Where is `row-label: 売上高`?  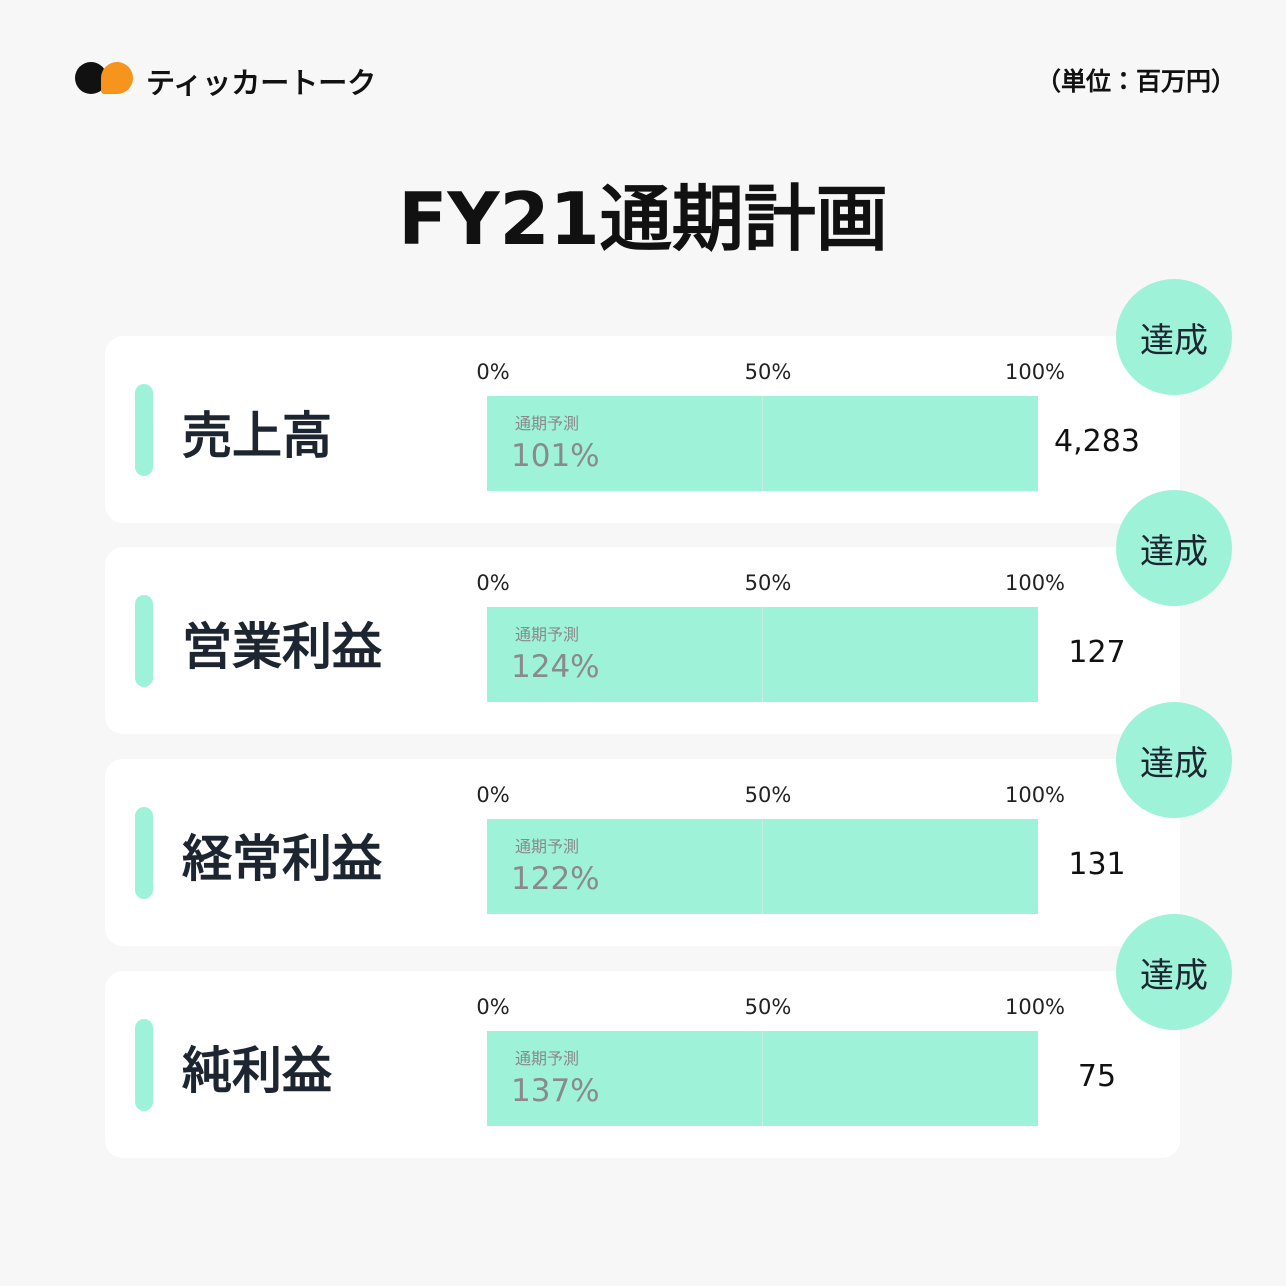
row-label: 売上高 is located at coordinates (257, 436).